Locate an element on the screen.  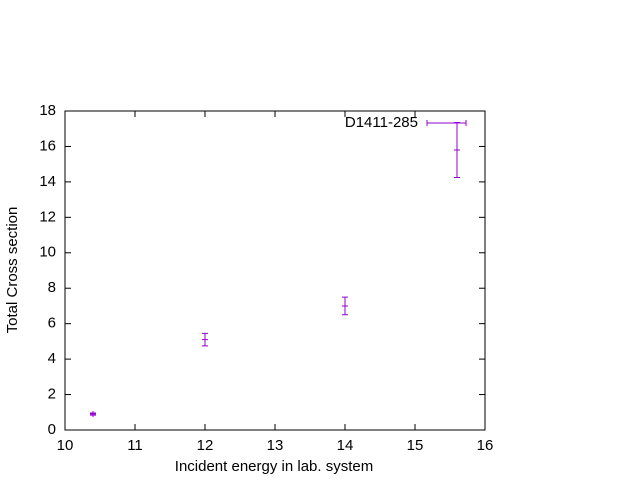
x-tick-label: 10 is located at coordinates (65, 445).